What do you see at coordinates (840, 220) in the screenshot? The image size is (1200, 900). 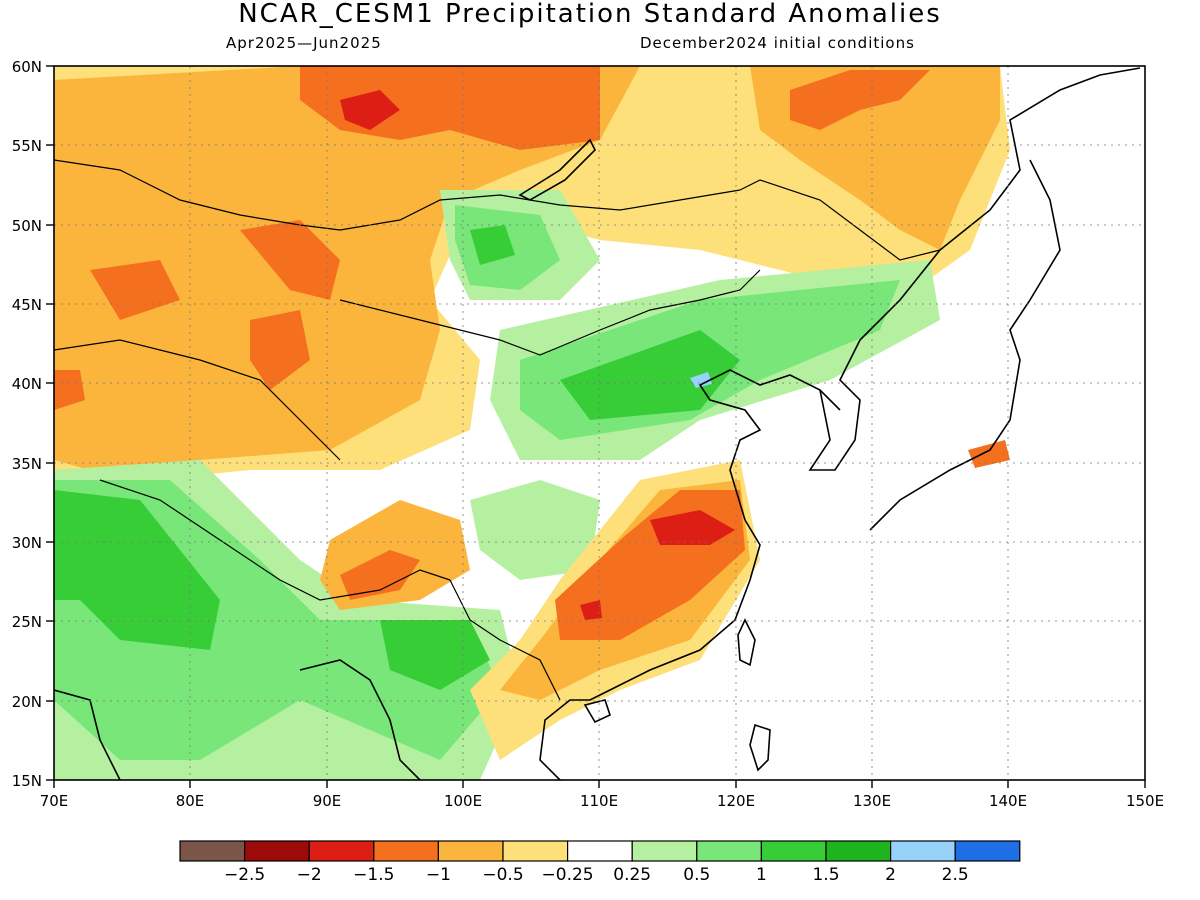 I see `border-china-russia-ne` at bounding box center [840, 220].